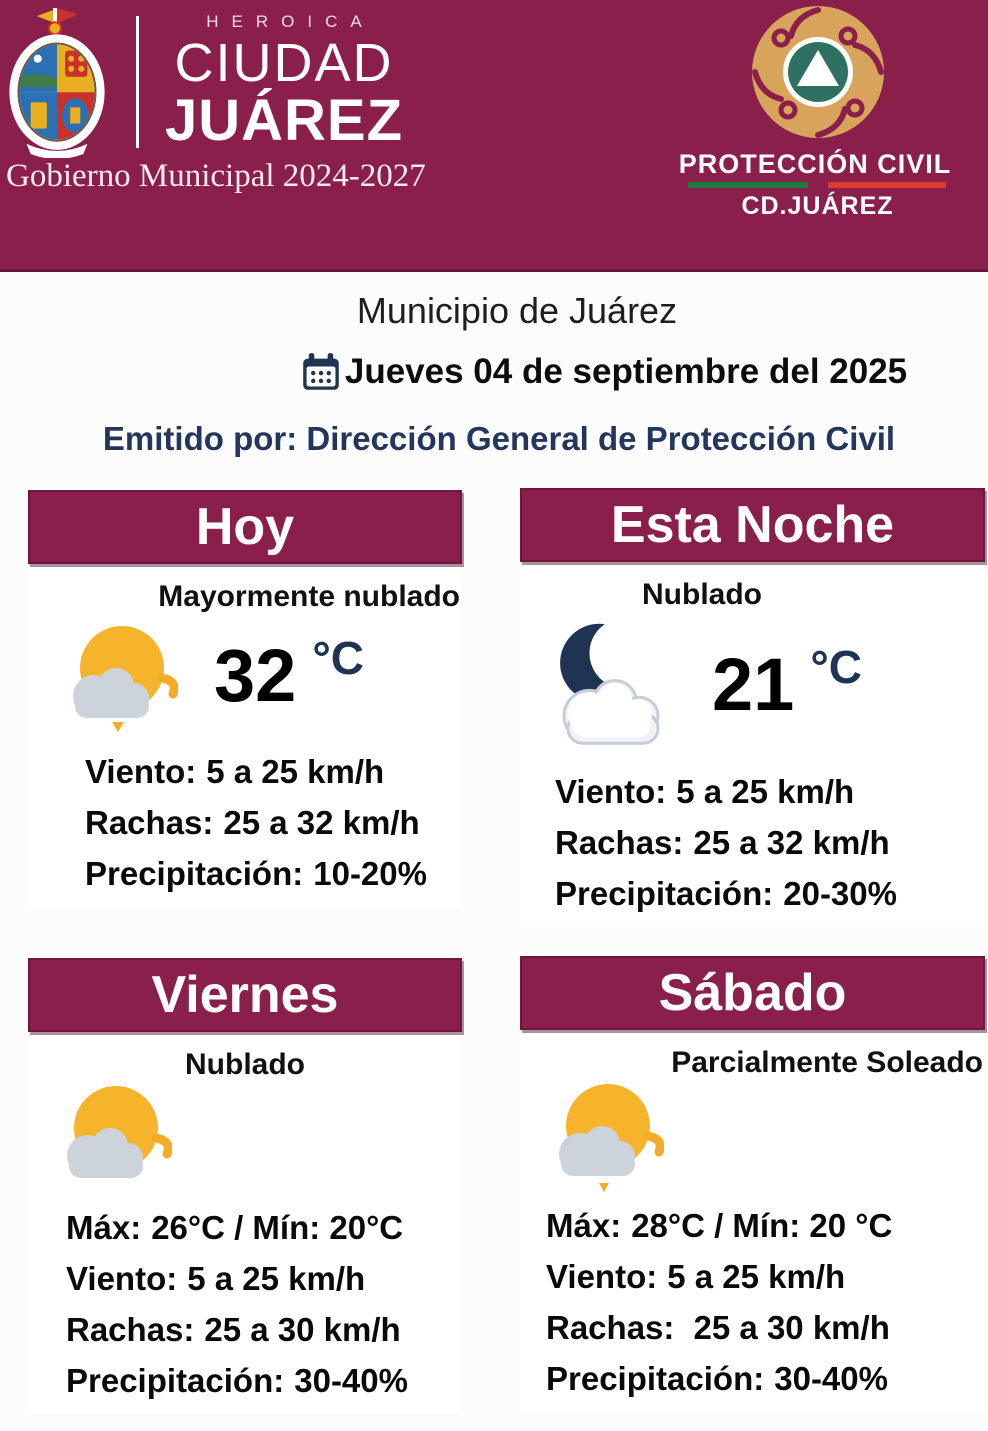 The width and height of the screenshot is (988, 1431). What do you see at coordinates (817, 185) in the screenshot?
I see `proteccion-civil-underline` at bounding box center [817, 185].